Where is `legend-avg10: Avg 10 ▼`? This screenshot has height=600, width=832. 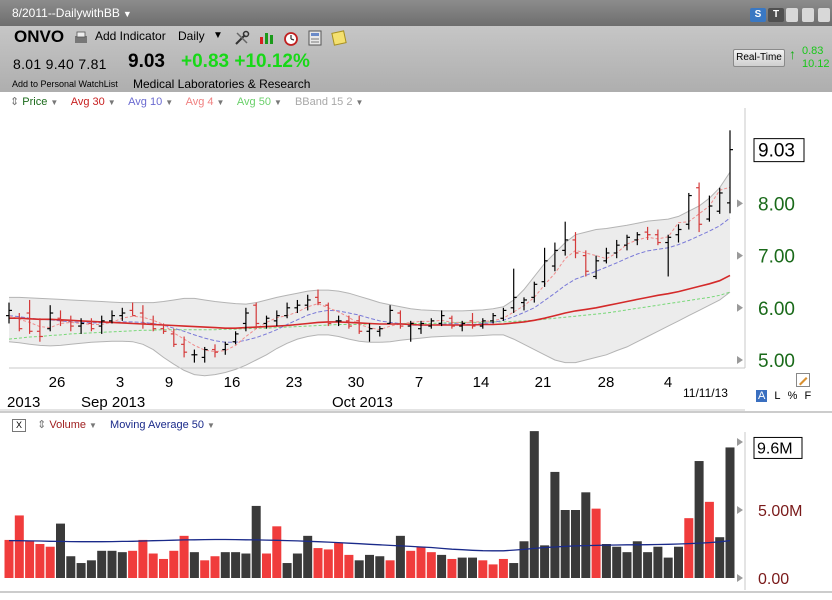
legend-avg10: Avg 10 ▼ is located at coordinates (151, 102).